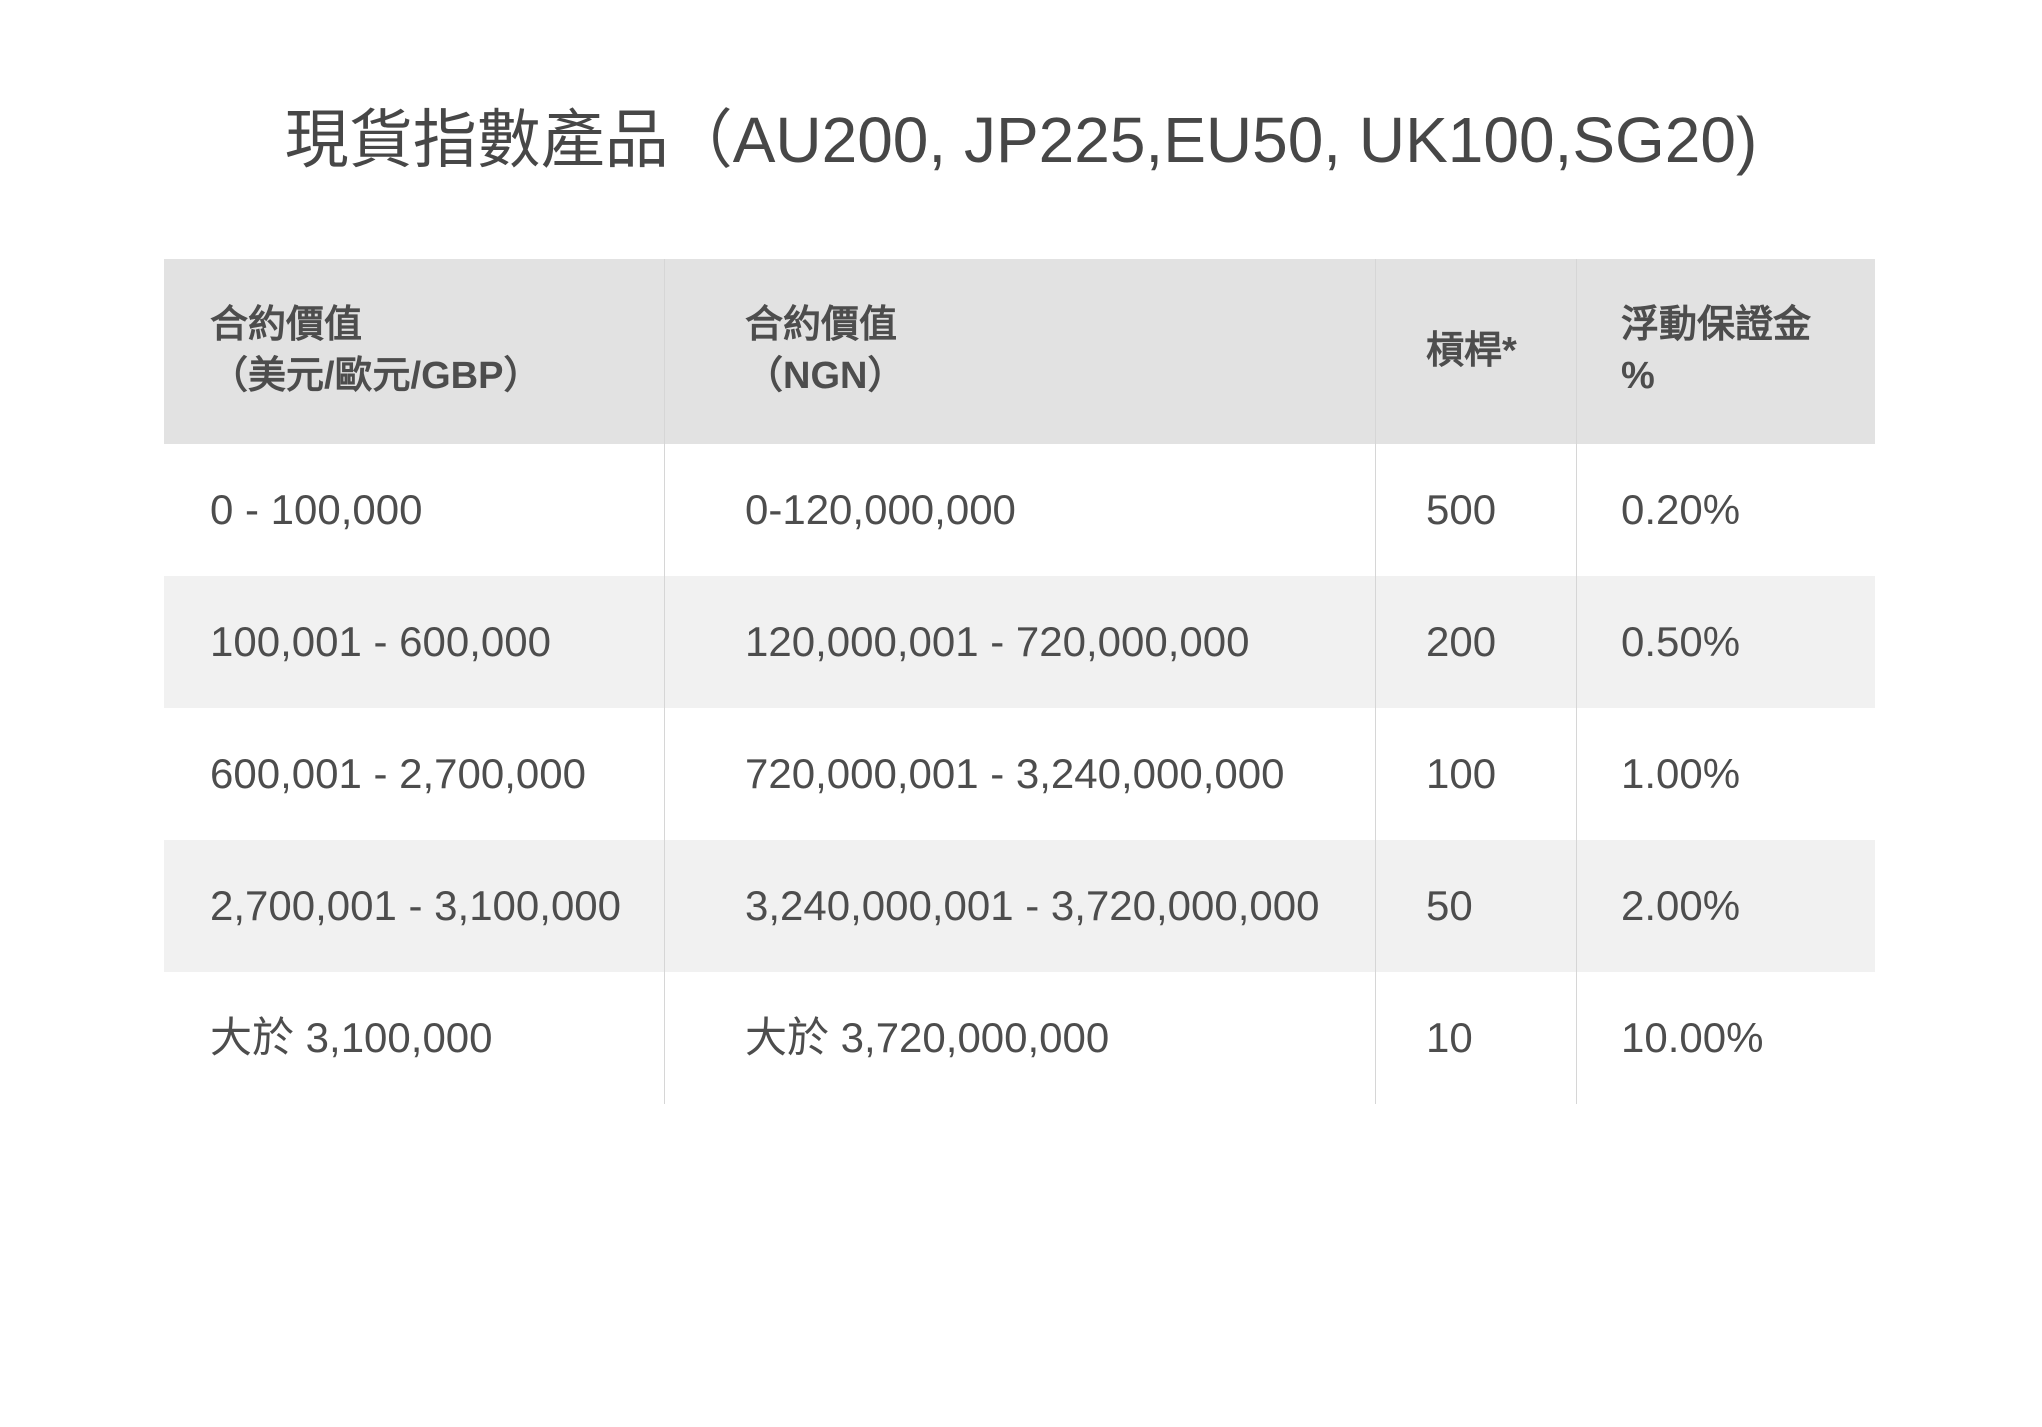 The height and width of the screenshot is (1427, 2042). I want to click on table-header-row: 合約價值 （美元/歐元/GBP） 合約價值 （NGN） 槓桿* 浮動保證金 %, so click(1019, 351).